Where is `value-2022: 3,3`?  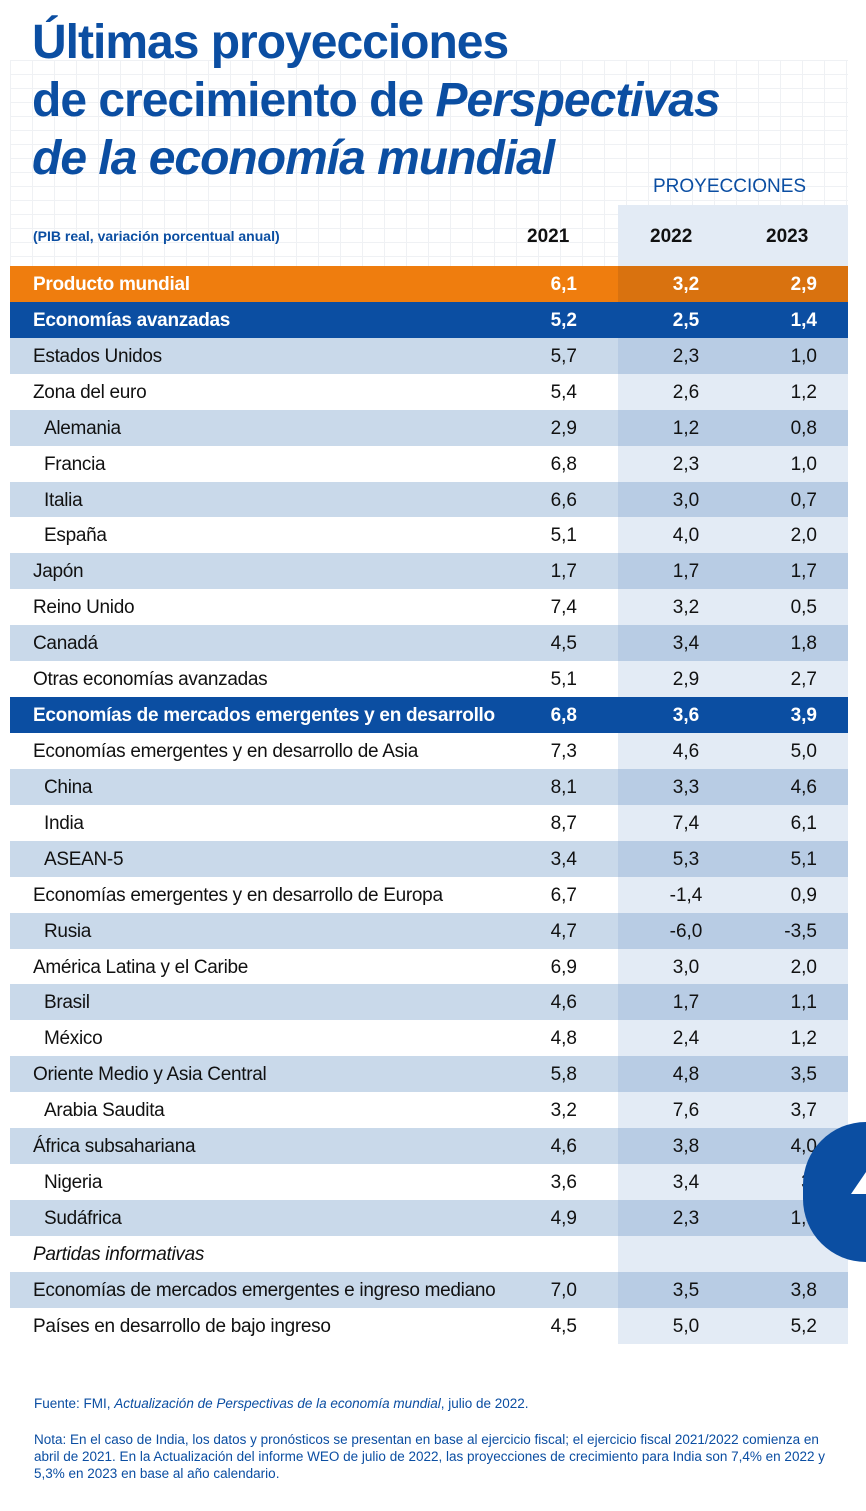 value-2022: 3,3 is located at coordinates (686, 787).